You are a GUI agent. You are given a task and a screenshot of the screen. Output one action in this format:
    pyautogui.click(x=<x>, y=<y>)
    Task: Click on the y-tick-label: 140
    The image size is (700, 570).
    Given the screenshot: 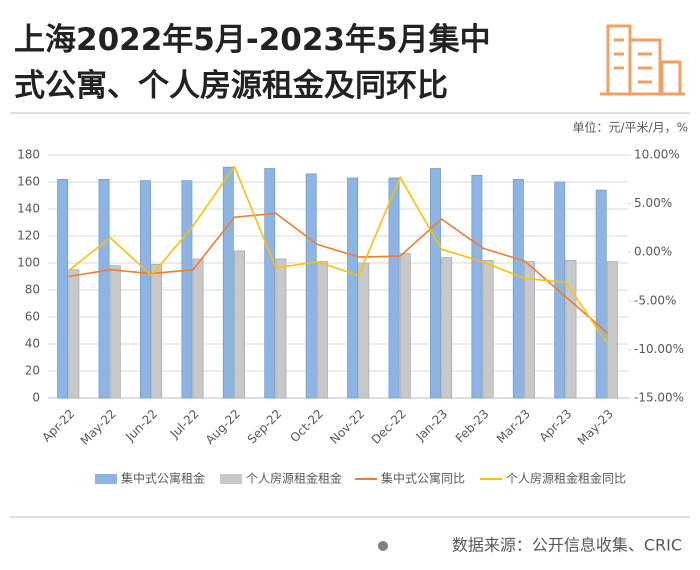 What is the action you would take?
    pyautogui.click(x=28, y=209)
    